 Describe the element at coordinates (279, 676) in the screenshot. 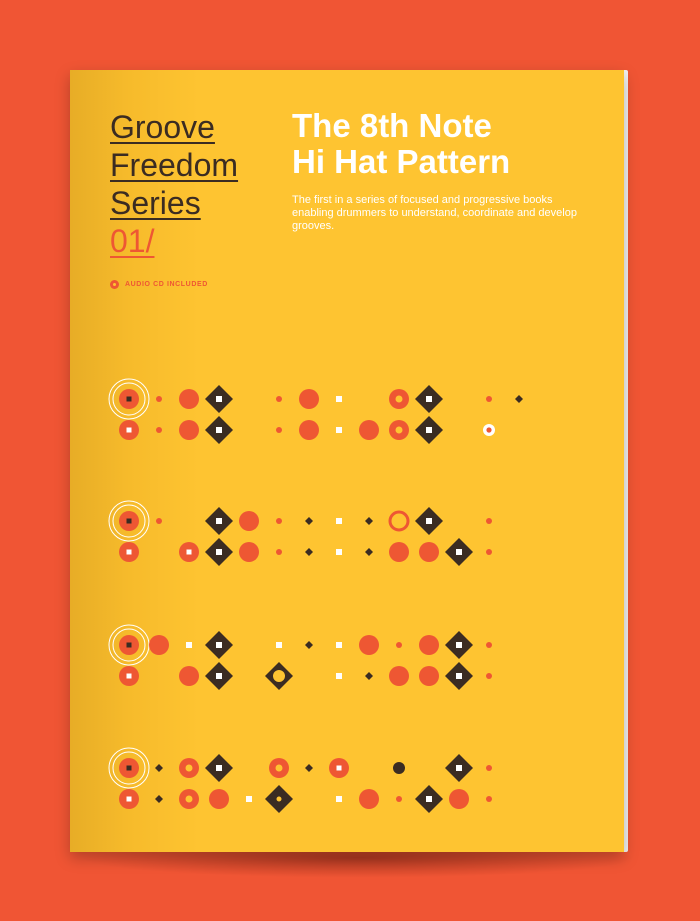

I see `ringdiamond-mark` at that location.